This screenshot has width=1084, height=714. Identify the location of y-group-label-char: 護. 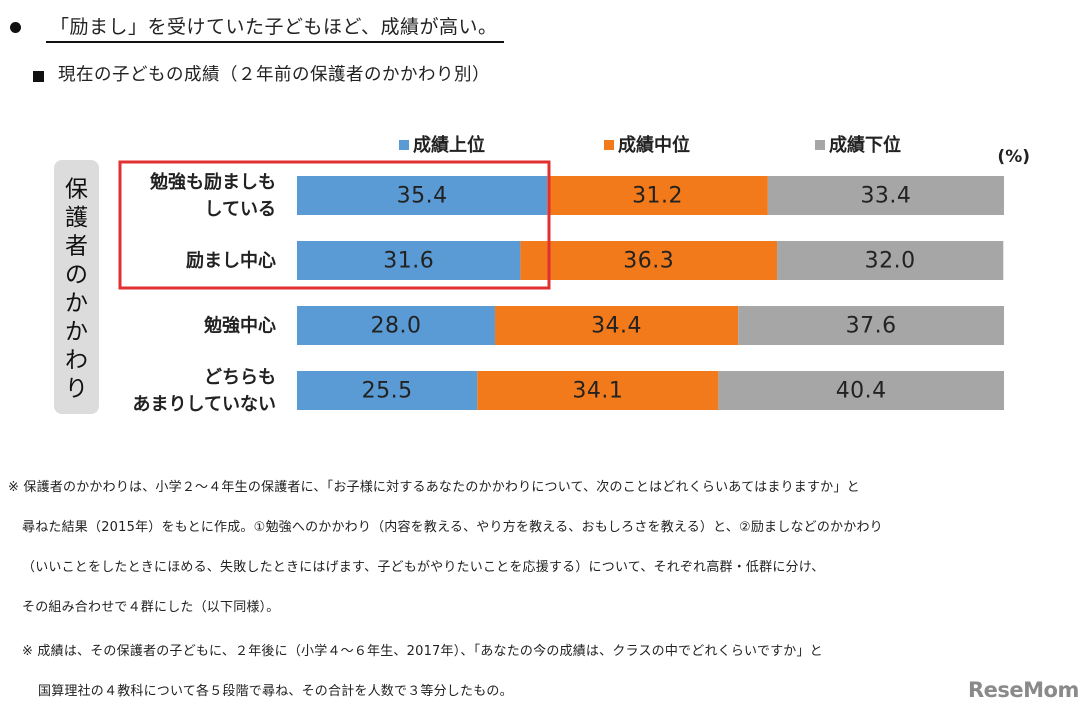
(76, 218).